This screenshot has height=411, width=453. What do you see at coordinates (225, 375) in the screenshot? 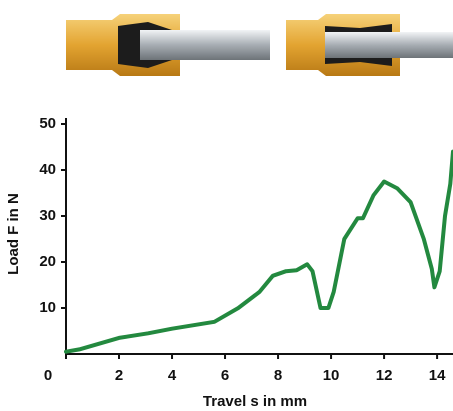
I see `x-tick-label: 6` at bounding box center [225, 375].